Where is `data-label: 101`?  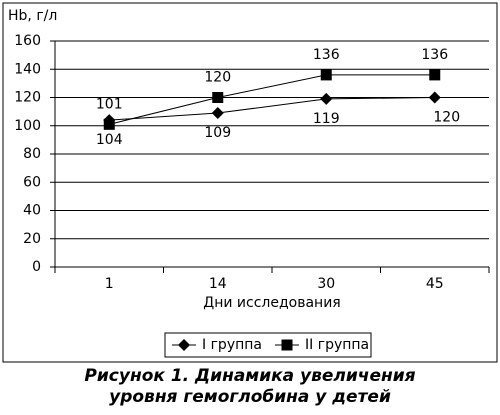 data-label: 101 is located at coordinates (109, 104).